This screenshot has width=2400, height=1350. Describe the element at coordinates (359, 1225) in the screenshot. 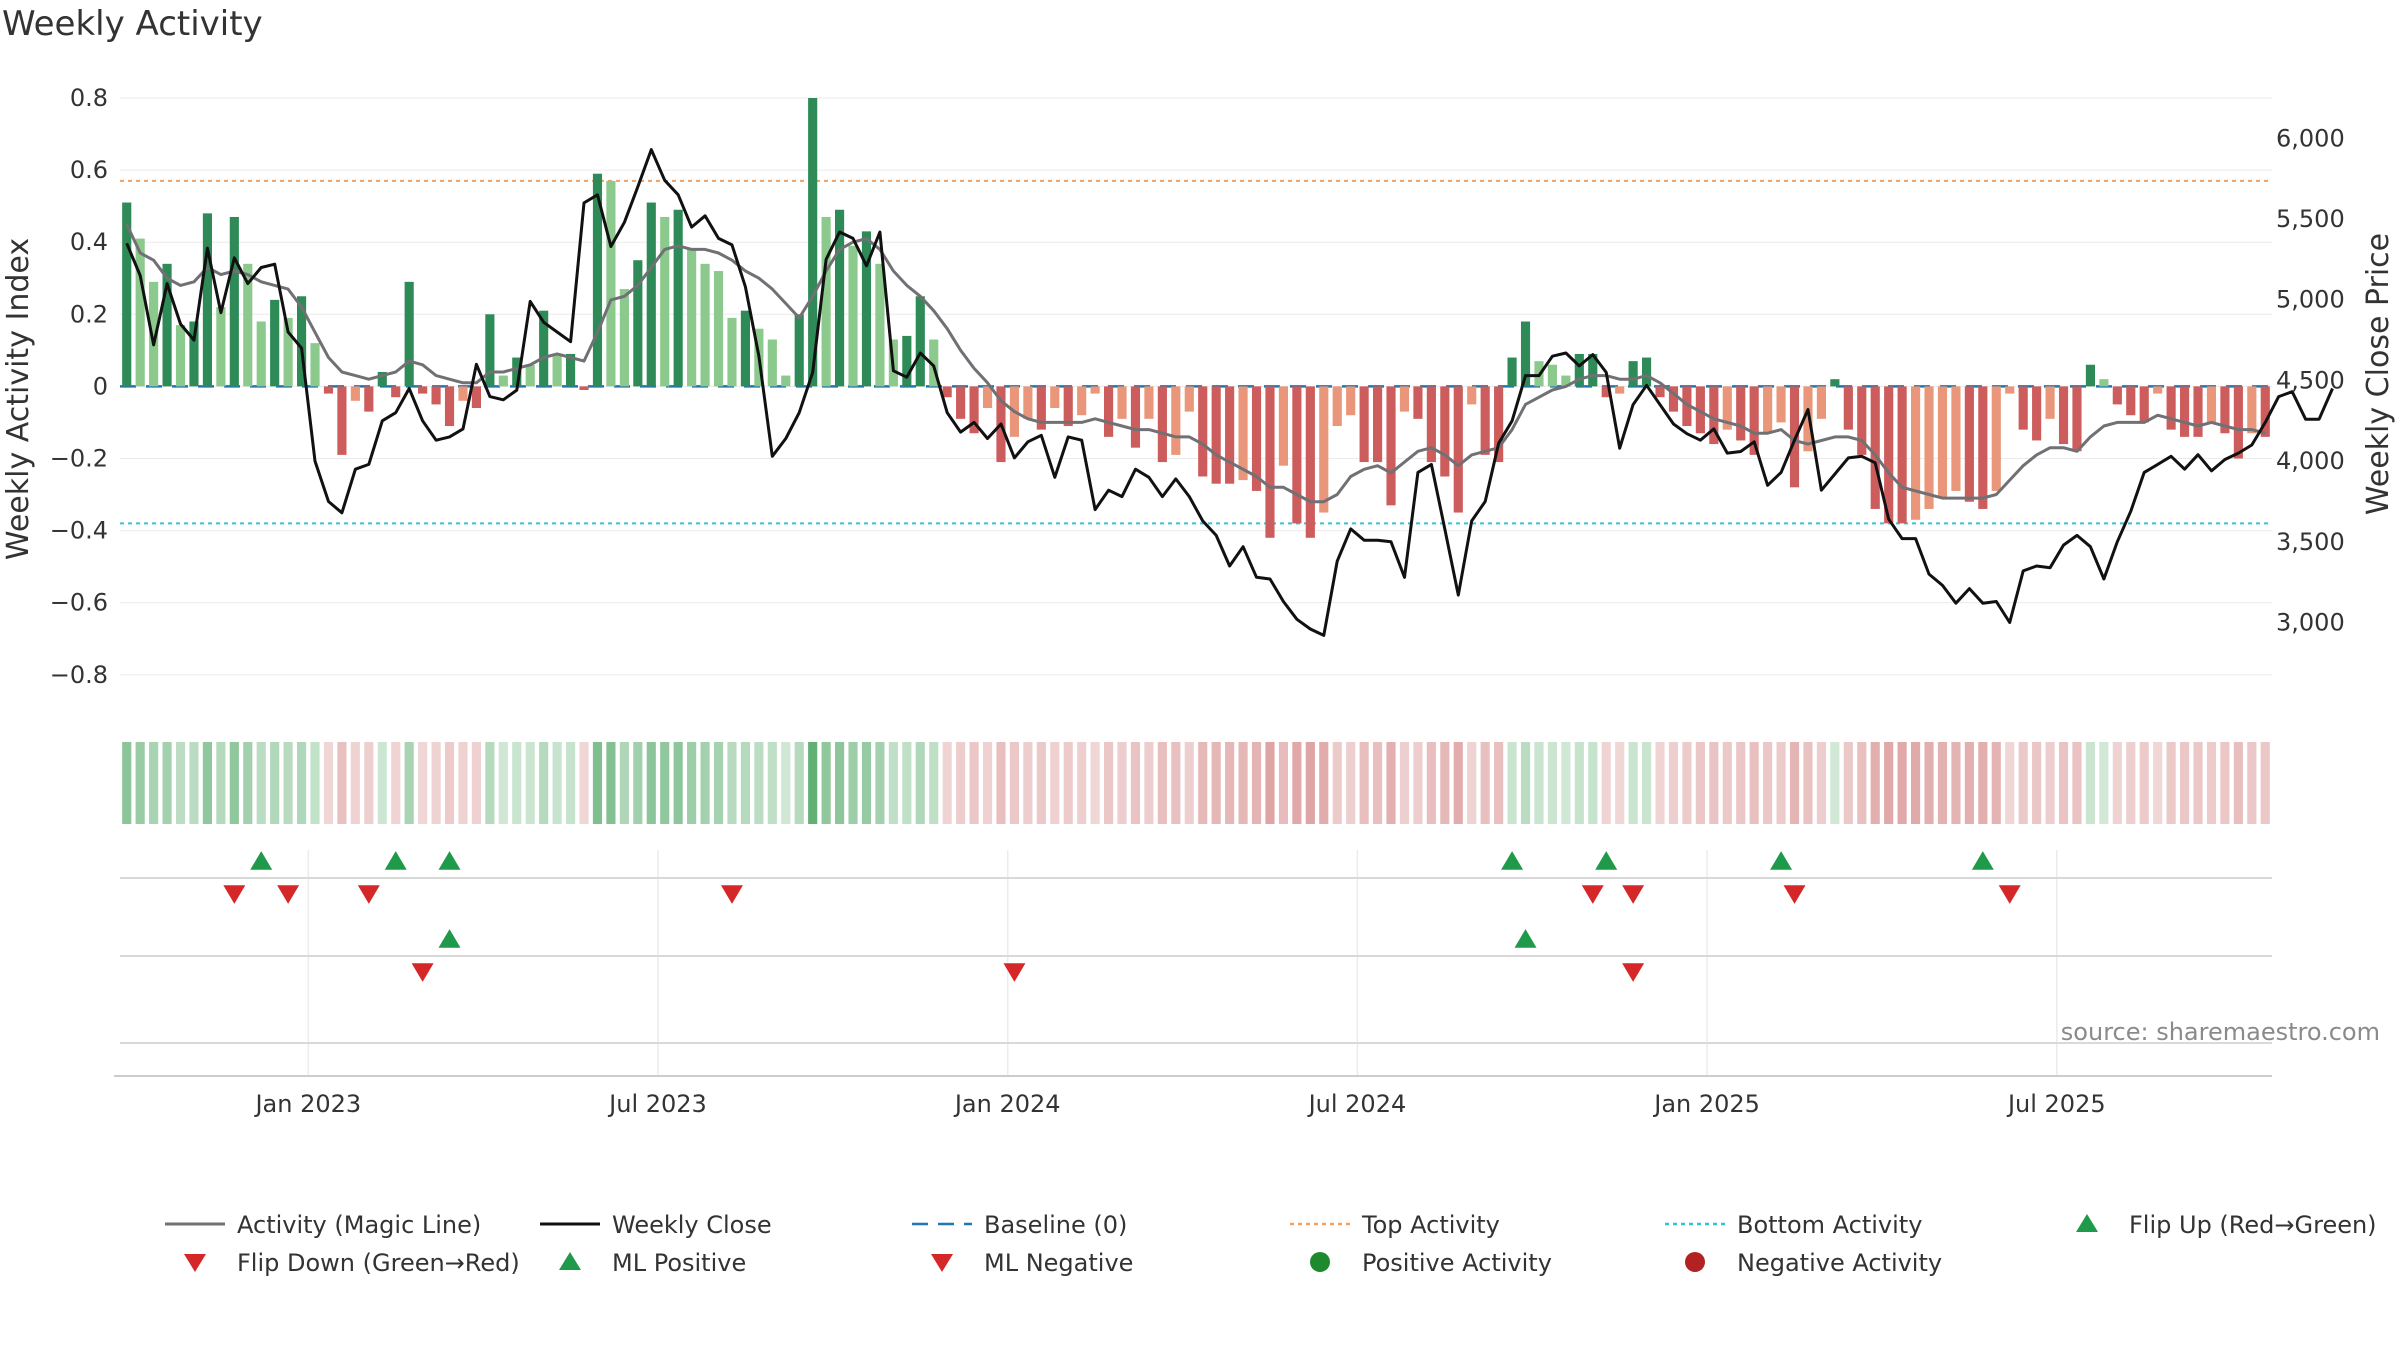

I see `legend-label: Activity (Magic Line)` at that location.